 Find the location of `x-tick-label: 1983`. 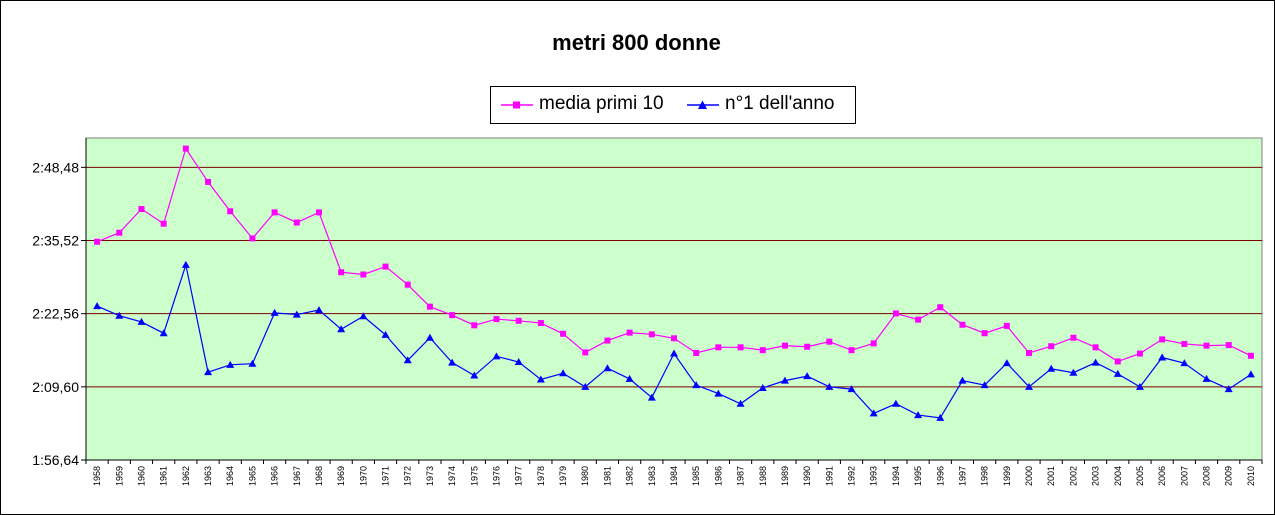

x-tick-label: 1983 is located at coordinates (652, 476).